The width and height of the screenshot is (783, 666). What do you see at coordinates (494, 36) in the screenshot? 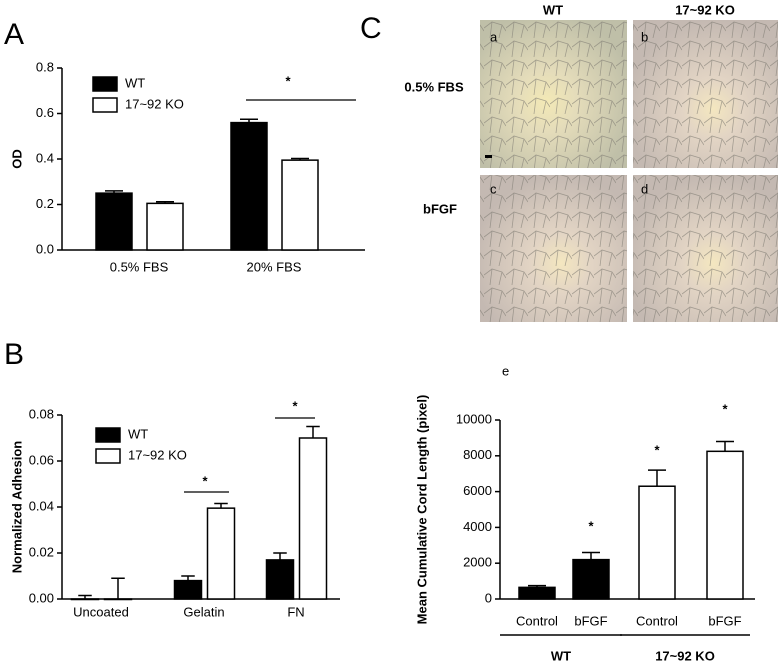
I see `panel-letter: a` at bounding box center [494, 36].